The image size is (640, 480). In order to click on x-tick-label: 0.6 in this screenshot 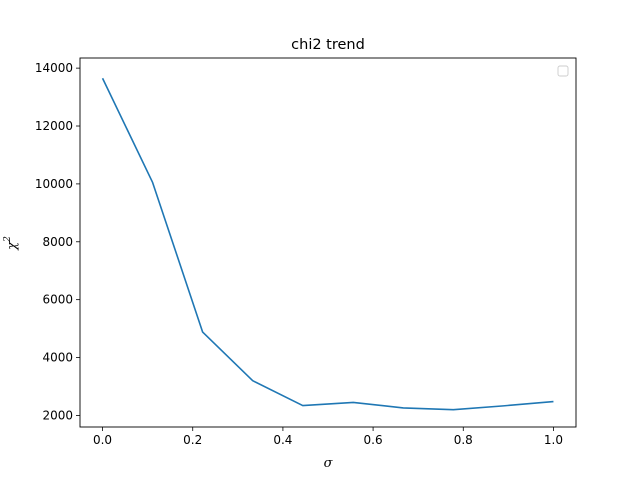, I will do `click(373, 440)`.